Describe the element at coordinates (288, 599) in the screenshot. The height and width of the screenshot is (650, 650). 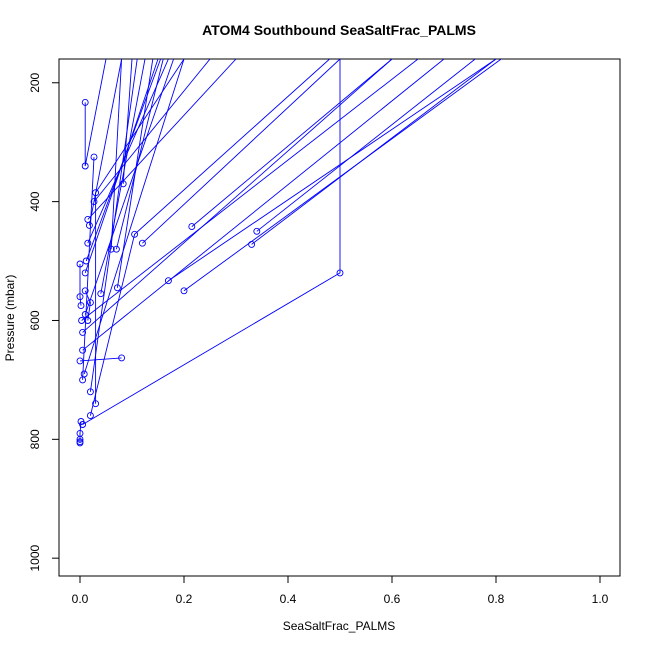
I see `x-tick-label: 0.4` at that location.